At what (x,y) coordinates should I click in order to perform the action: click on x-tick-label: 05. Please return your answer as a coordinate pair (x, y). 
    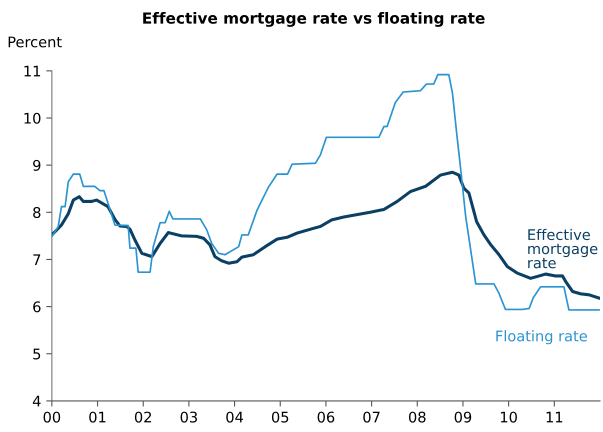
    Looking at the image, I should click on (280, 417).